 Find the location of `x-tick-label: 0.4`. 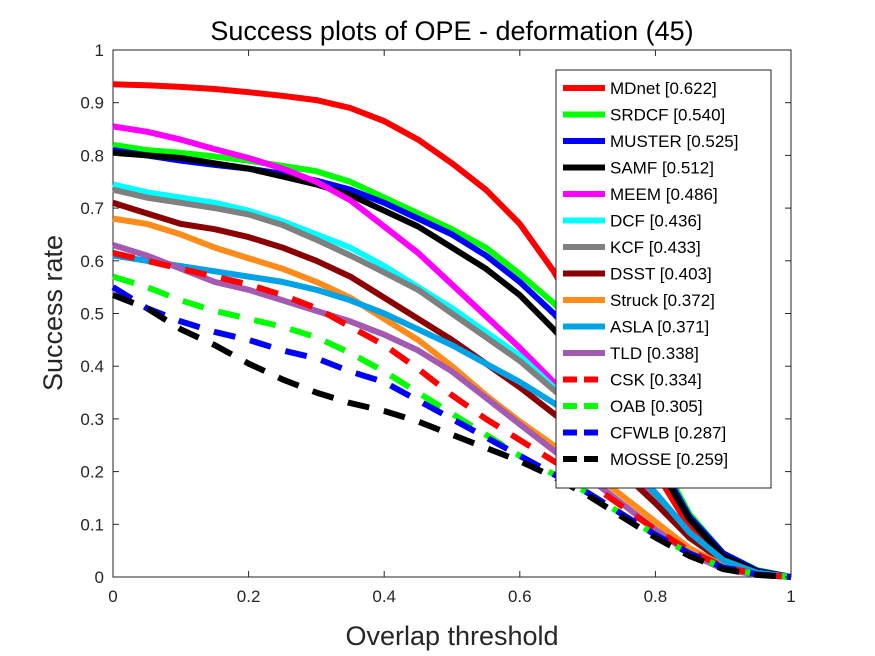

x-tick-label: 0.4 is located at coordinates (384, 596).